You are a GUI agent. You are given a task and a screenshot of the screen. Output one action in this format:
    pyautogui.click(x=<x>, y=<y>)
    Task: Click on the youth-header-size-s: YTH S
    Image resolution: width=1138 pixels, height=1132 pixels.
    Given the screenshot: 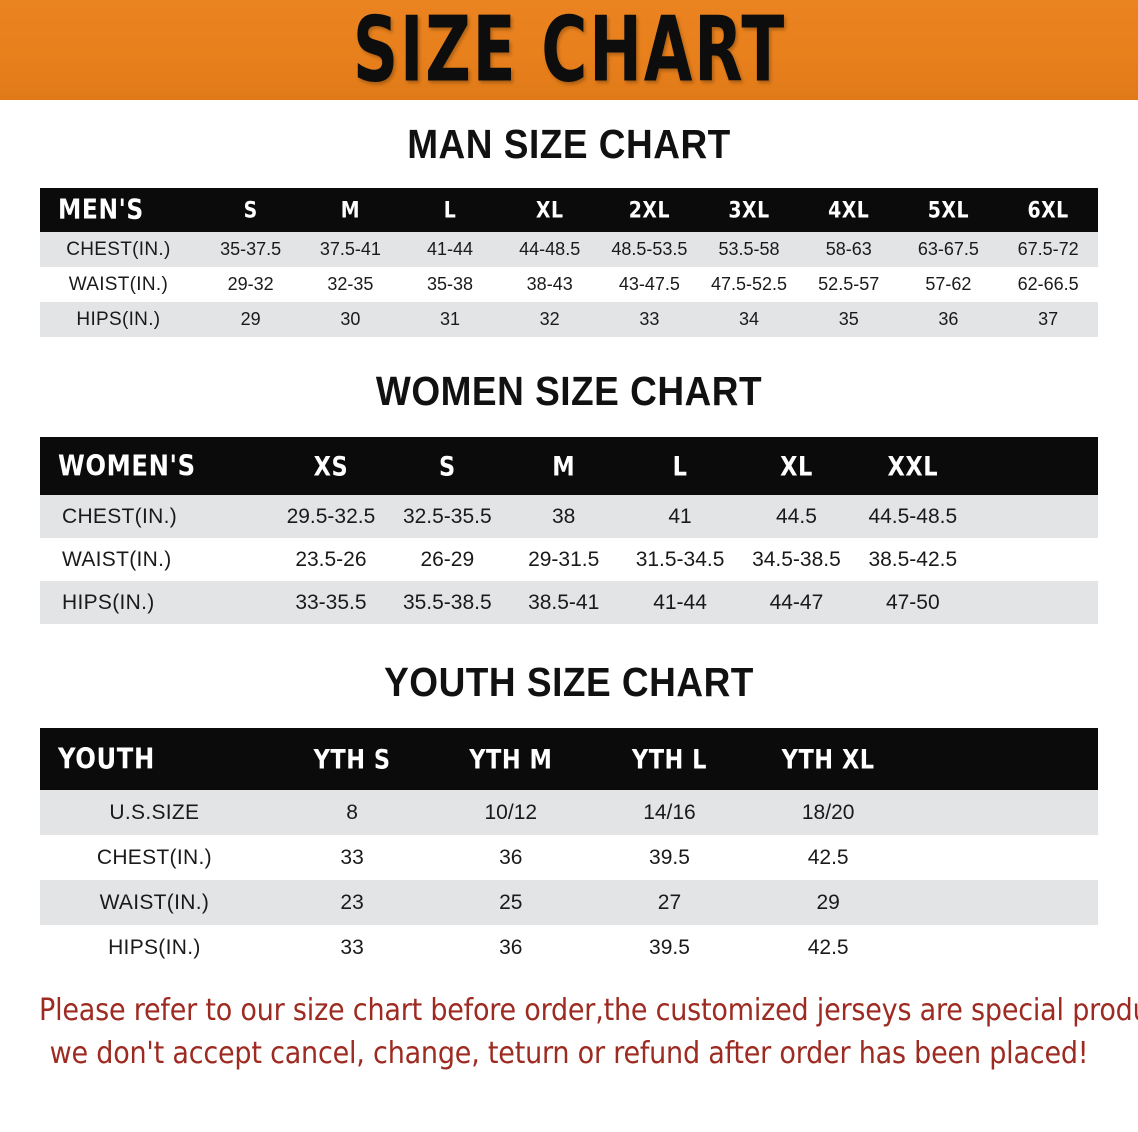 What is the action you would take?
    pyautogui.click(x=352, y=759)
    